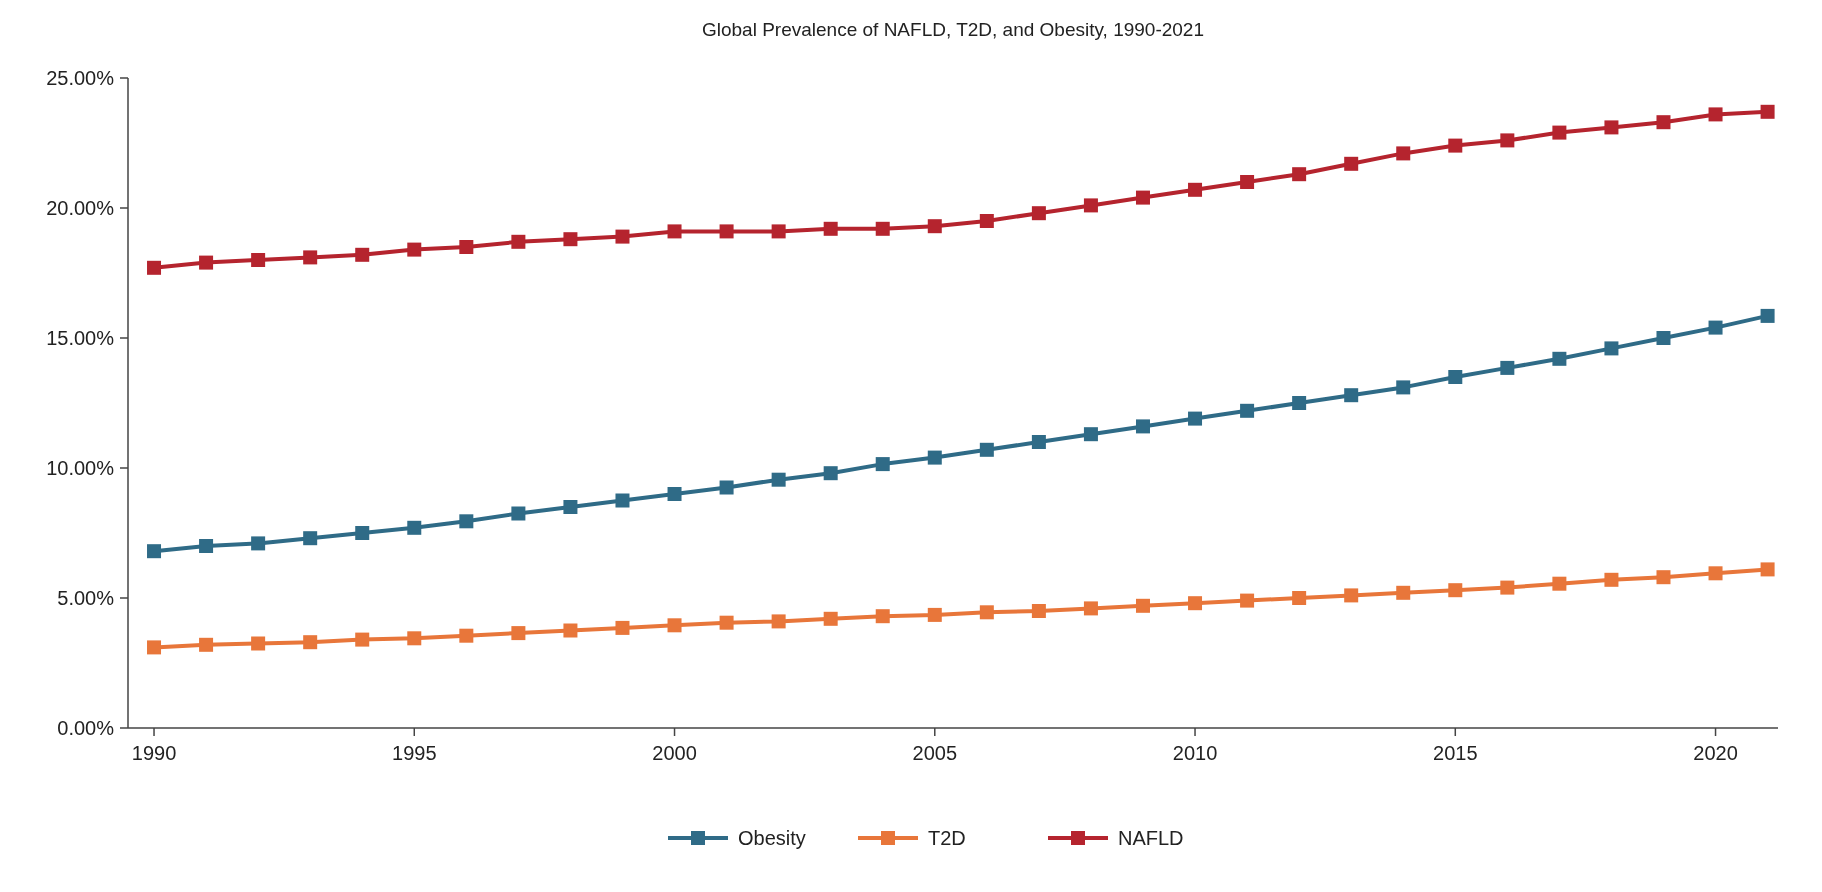 The height and width of the screenshot is (892, 1822). Describe the element at coordinates (86, 728) in the screenshot. I see `y-tick-label: 0.00%` at that location.